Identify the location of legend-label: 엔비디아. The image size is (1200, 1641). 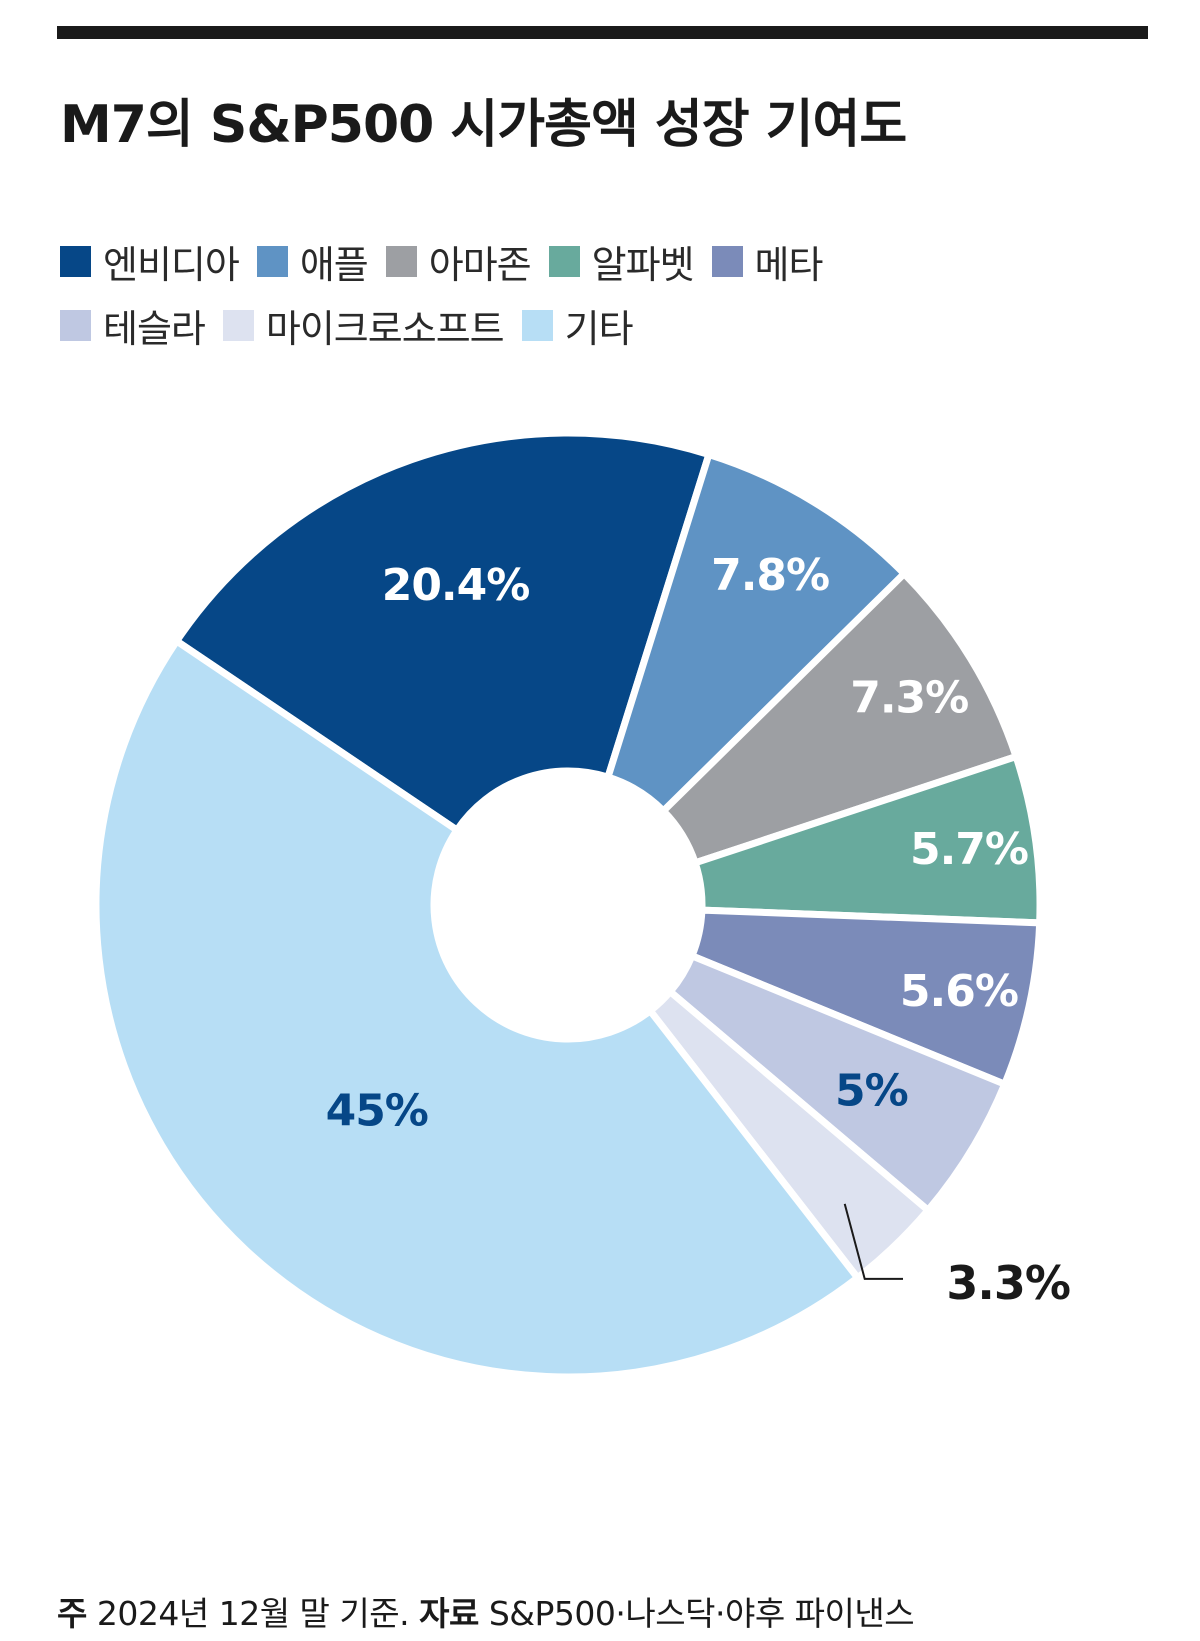
(171, 264).